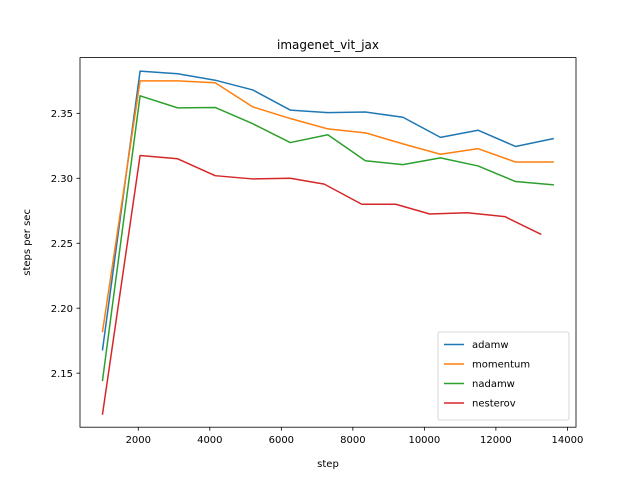  I want to click on legend: adamw momentum nadamw nesterov, so click(503, 376).